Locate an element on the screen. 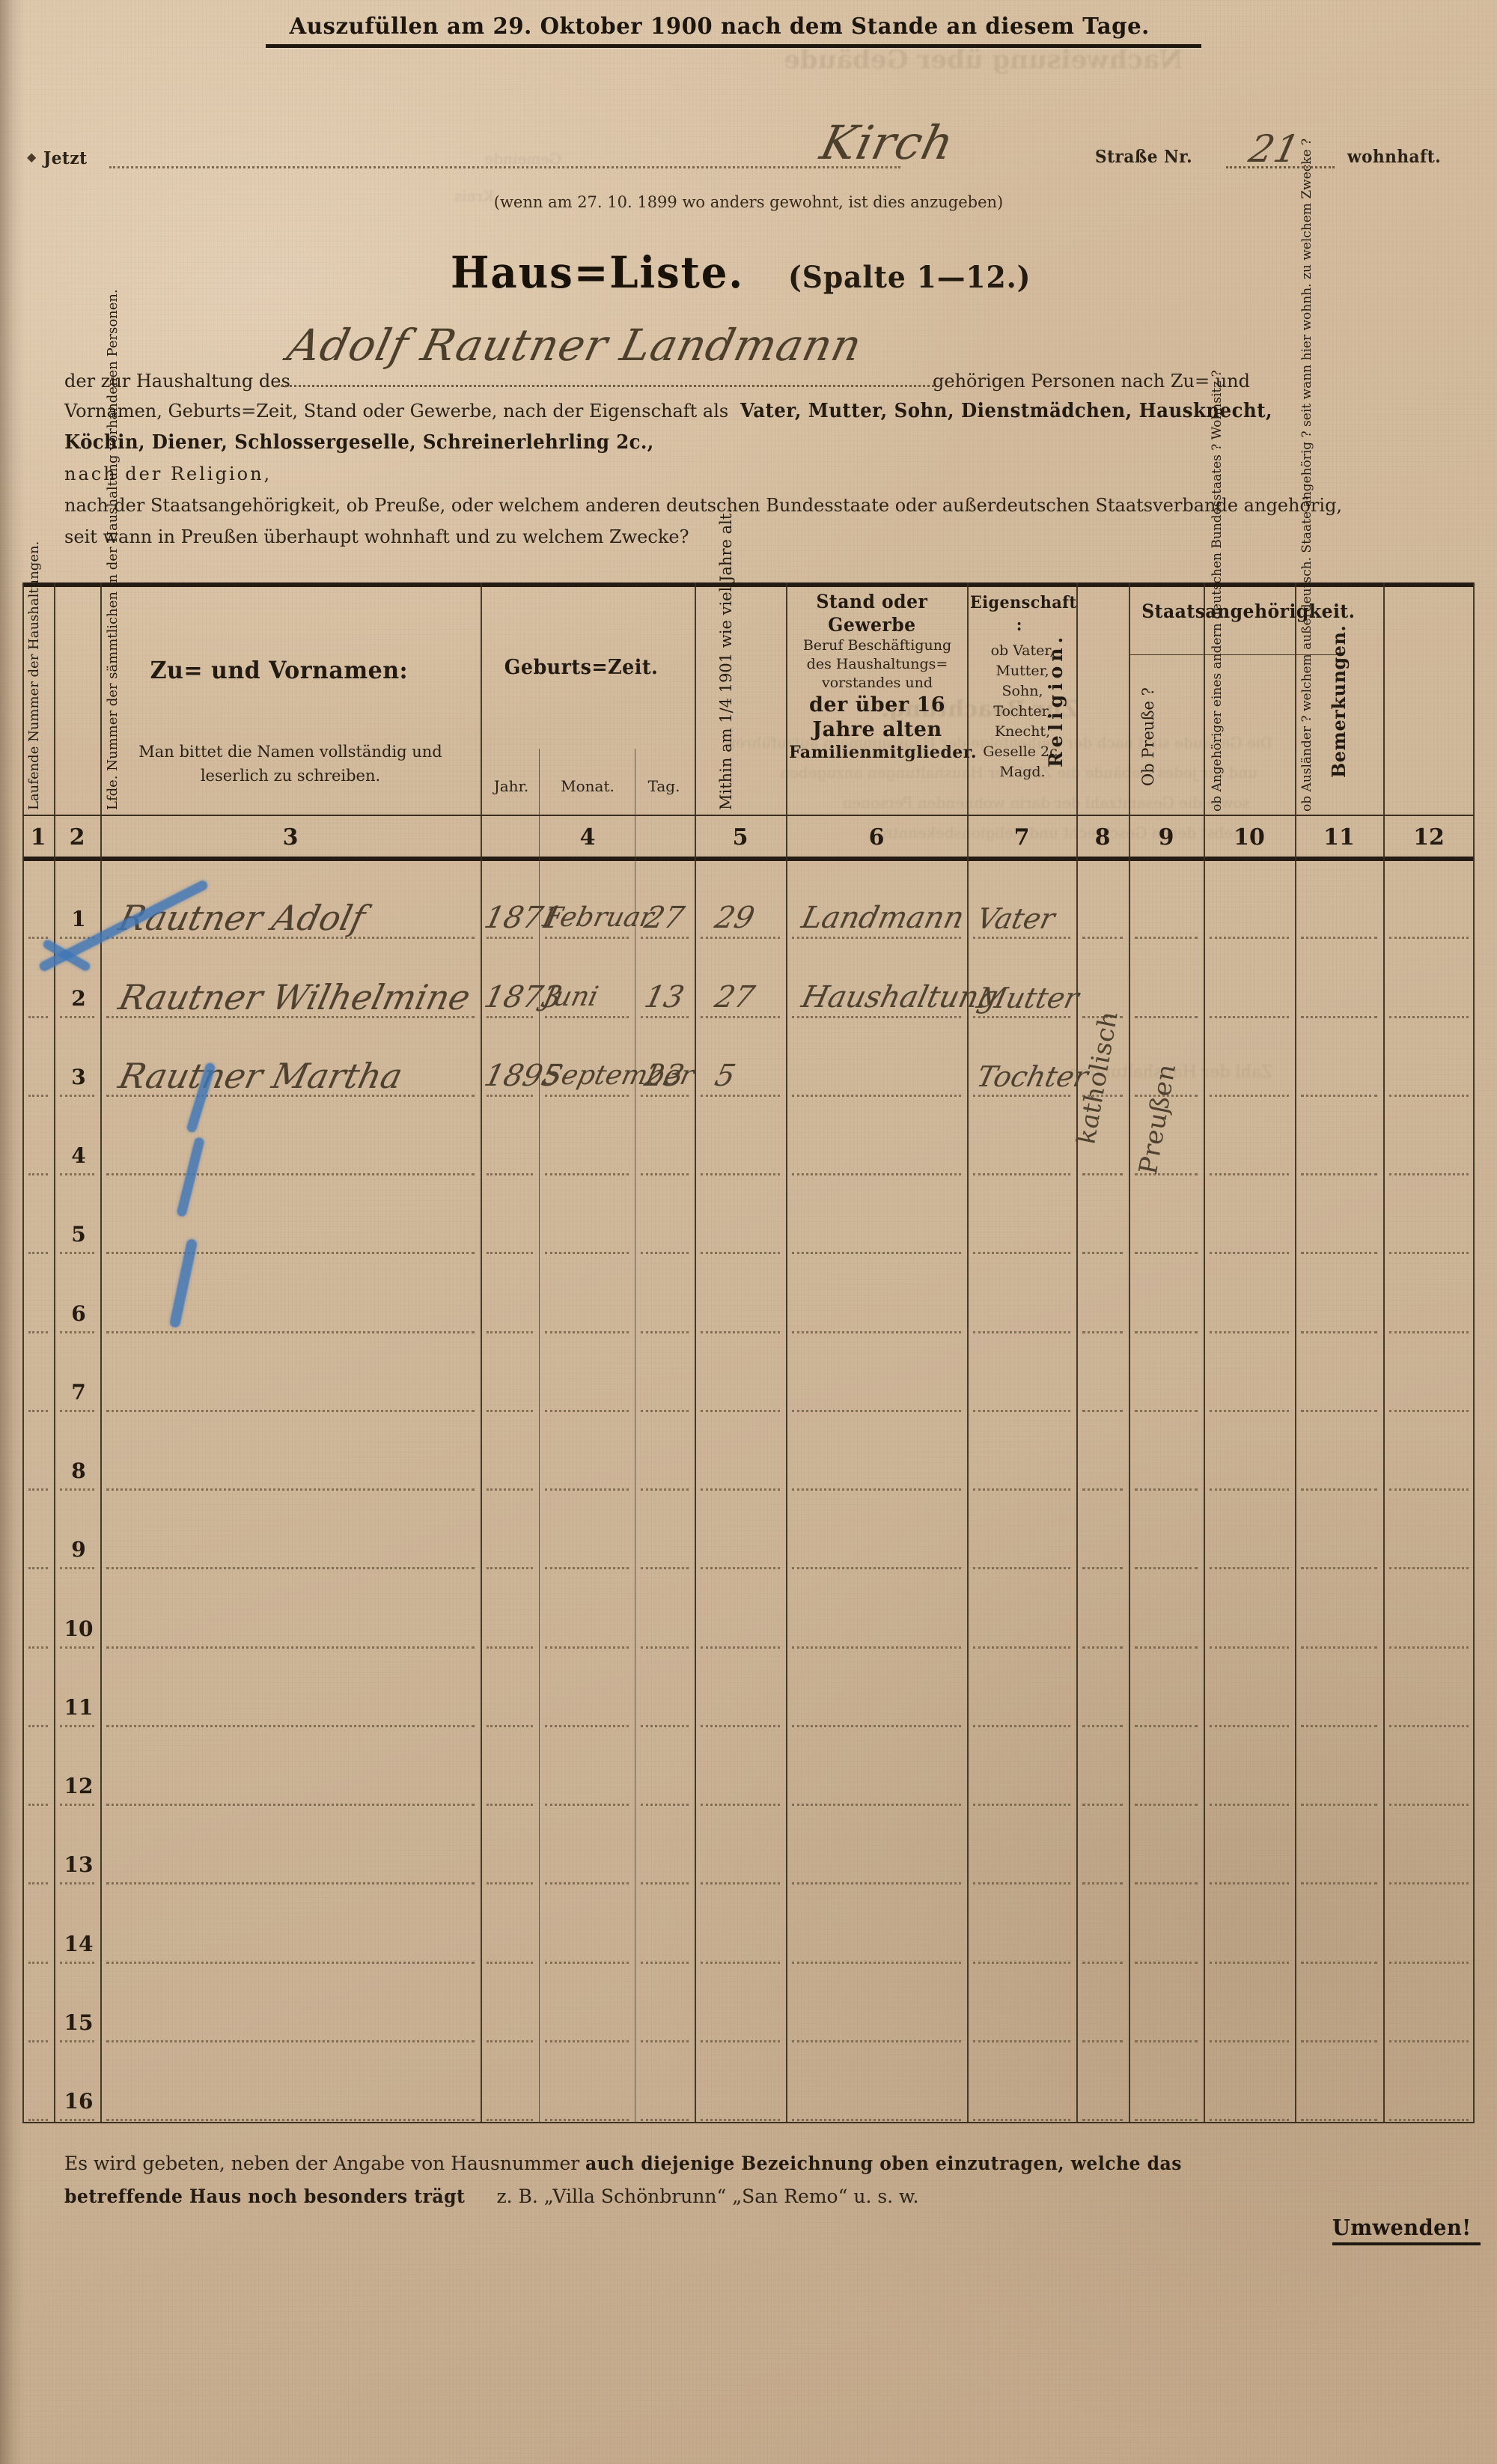 The width and height of the screenshot is (1497, 2464). row-number-5: 5 is located at coordinates (79, 1234).